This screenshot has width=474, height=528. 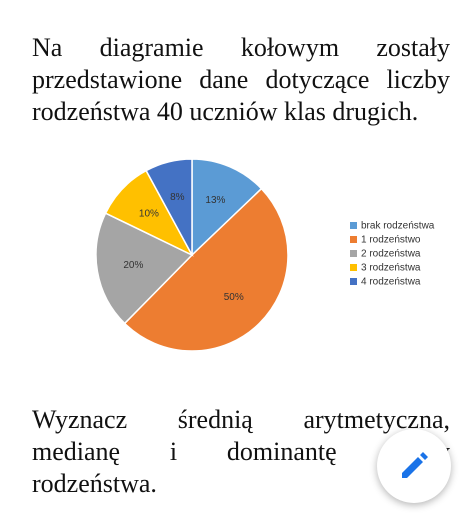 I want to click on slice-label: 50%, so click(x=234, y=297).